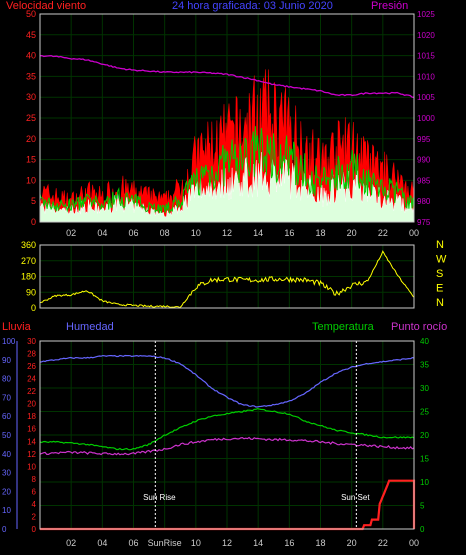 The width and height of the screenshot is (466, 555). Describe the element at coordinates (227, 543) in the screenshot. I see `p3-xtick-5: 12` at that location.